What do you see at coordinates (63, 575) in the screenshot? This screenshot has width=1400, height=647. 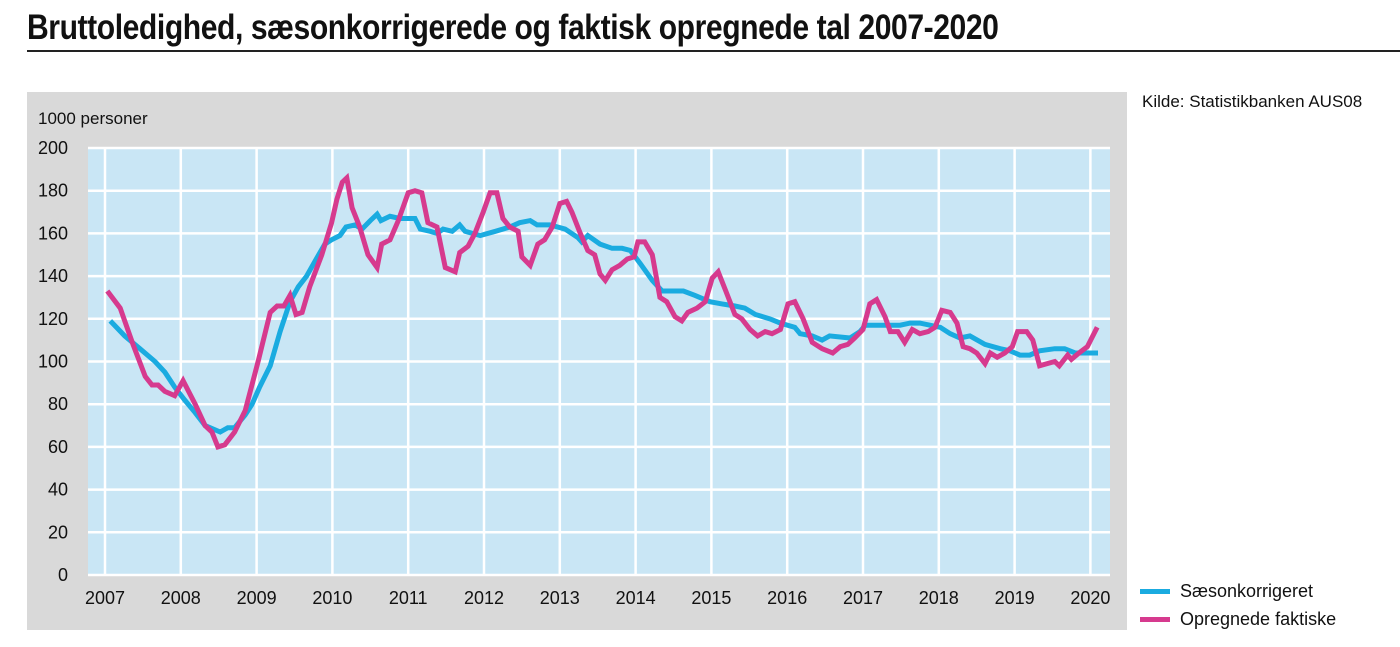 I see `y-tick-label: 0` at bounding box center [63, 575].